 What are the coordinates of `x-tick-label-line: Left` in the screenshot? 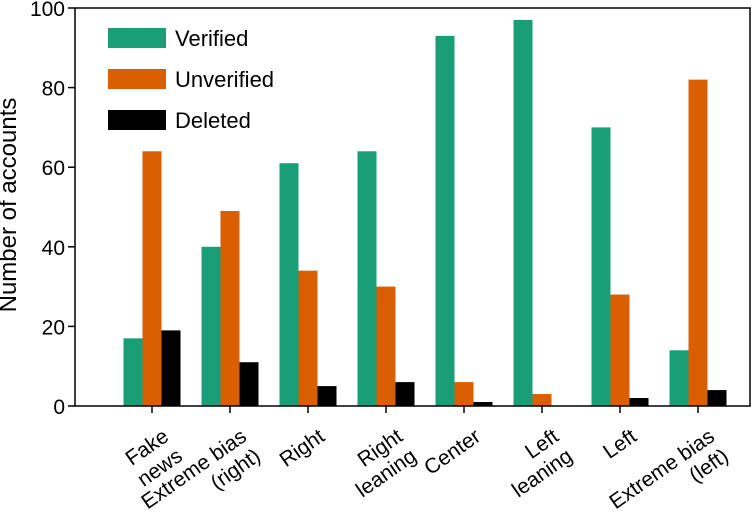 It's located at (620, 444).